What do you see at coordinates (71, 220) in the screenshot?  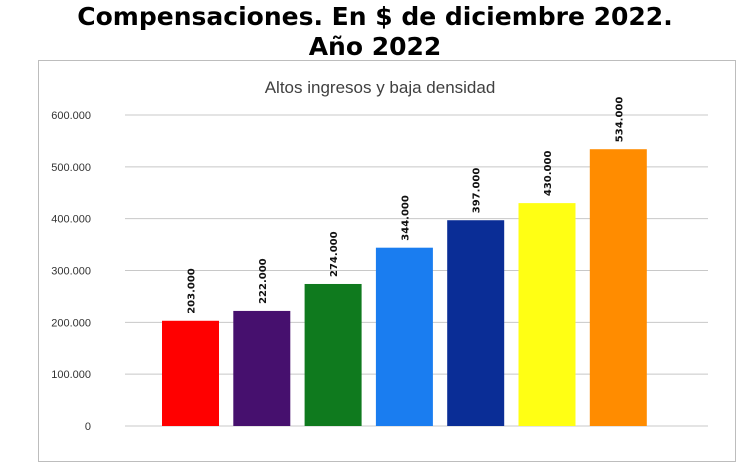 I see `y-tick-label: 400.000` at bounding box center [71, 220].